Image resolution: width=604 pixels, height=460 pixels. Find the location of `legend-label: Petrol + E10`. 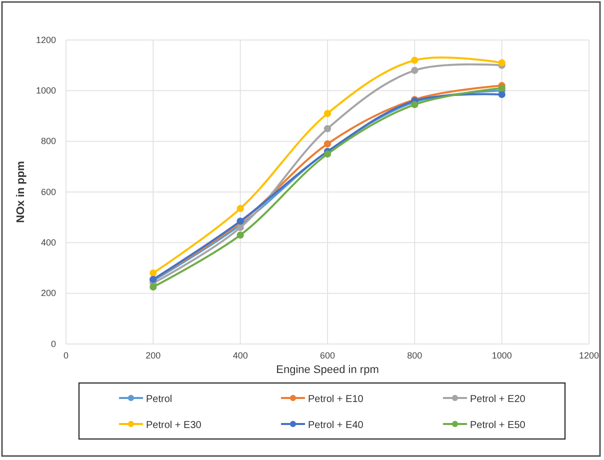

legend-label: Petrol + E10 is located at coordinates (336, 399).